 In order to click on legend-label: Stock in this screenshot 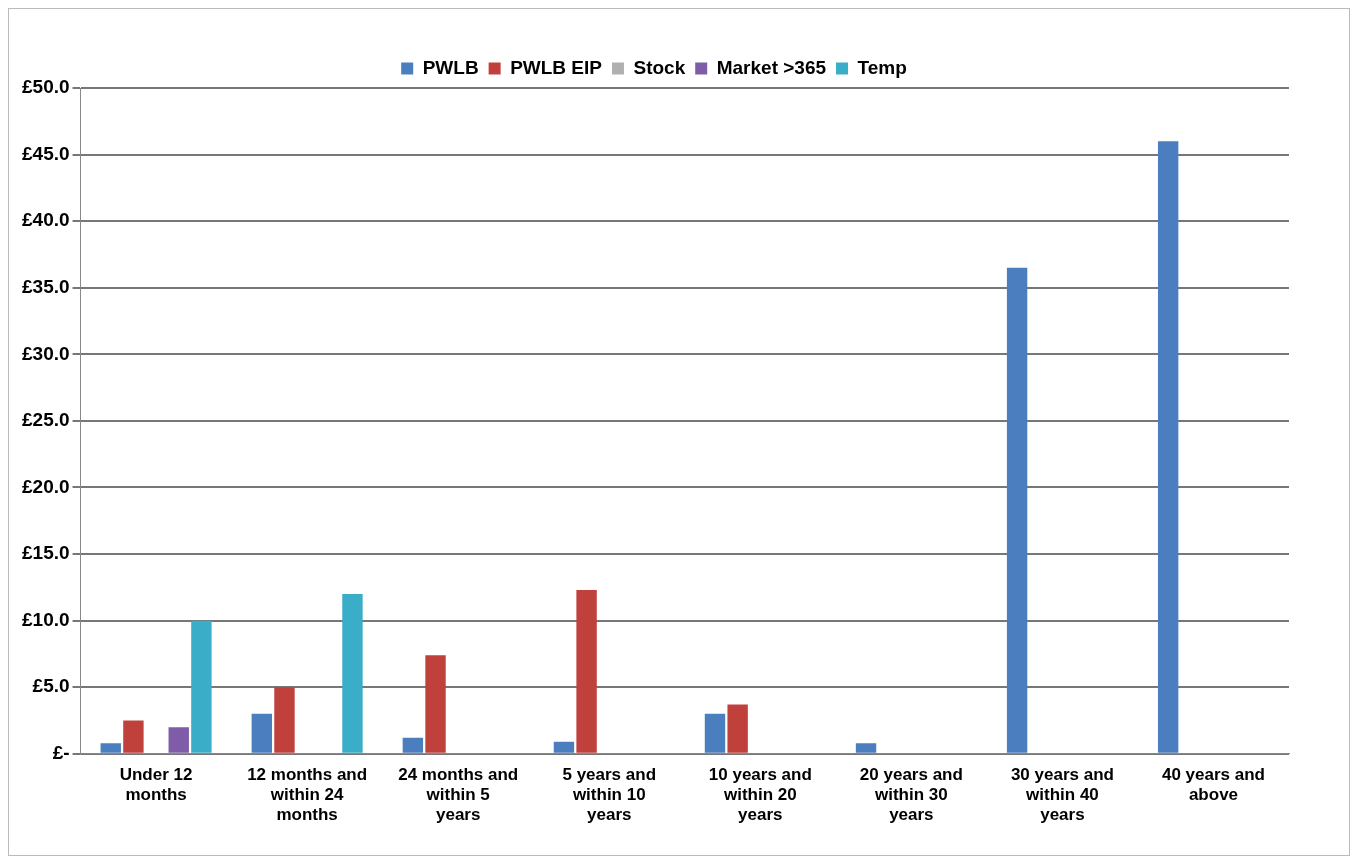, I will do `click(659, 67)`.